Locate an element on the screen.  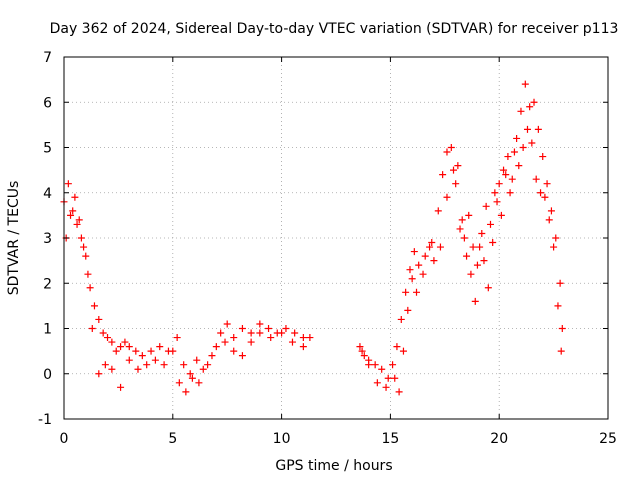
x-tick-label: 20 is located at coordinates (499, 439).